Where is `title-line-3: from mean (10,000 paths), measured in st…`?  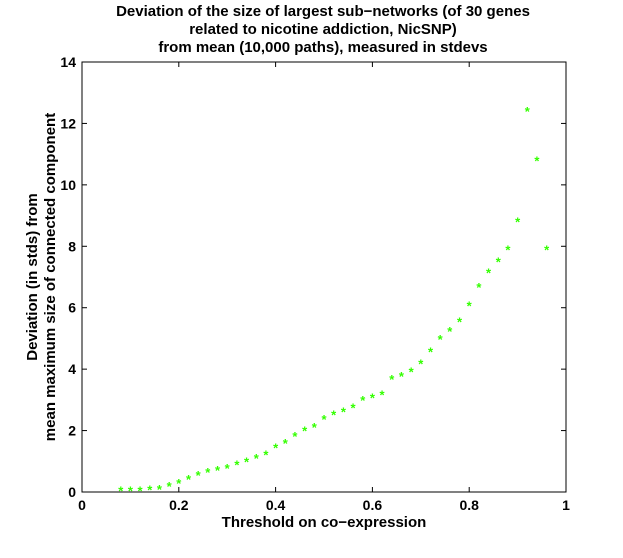
title-line-3: from mean (10,000 paths), measured in st… is located at coordinates (322, 47).